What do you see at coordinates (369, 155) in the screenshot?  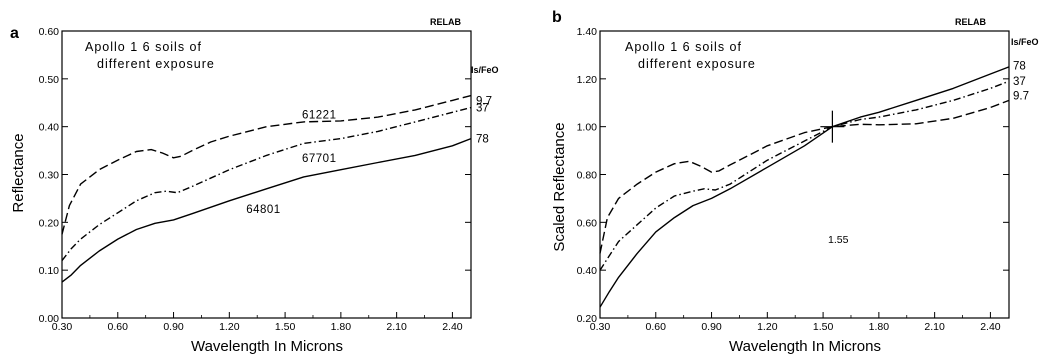 I see `series-labels: 61221 9.7 67701 37 64801 78` at bounding box center [369, 155].